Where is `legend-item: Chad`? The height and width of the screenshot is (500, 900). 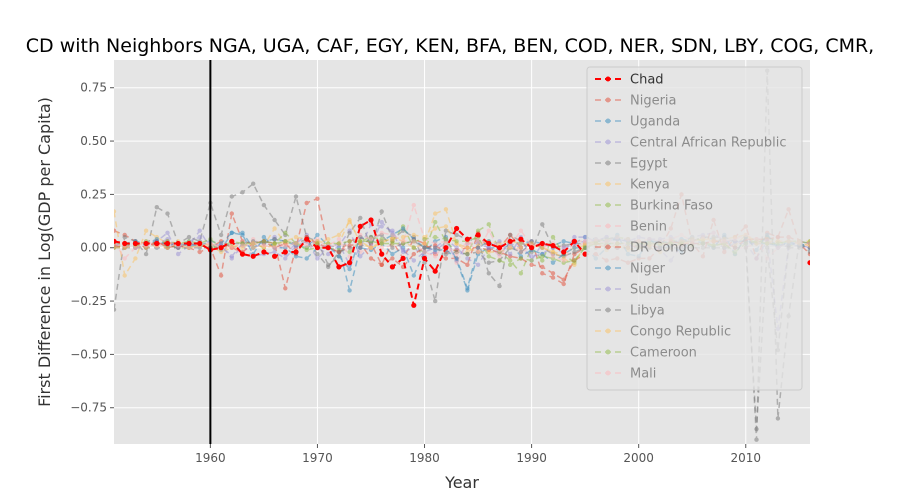 legend-item: Chad is located at coordinates (629, 80).